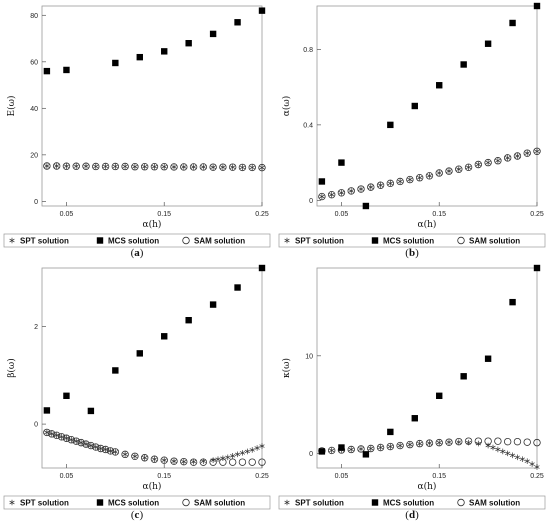  Describe the element at coordinates (286, 368) in the screenshot. I see `y-axis-label: κ(ω)` at that location.